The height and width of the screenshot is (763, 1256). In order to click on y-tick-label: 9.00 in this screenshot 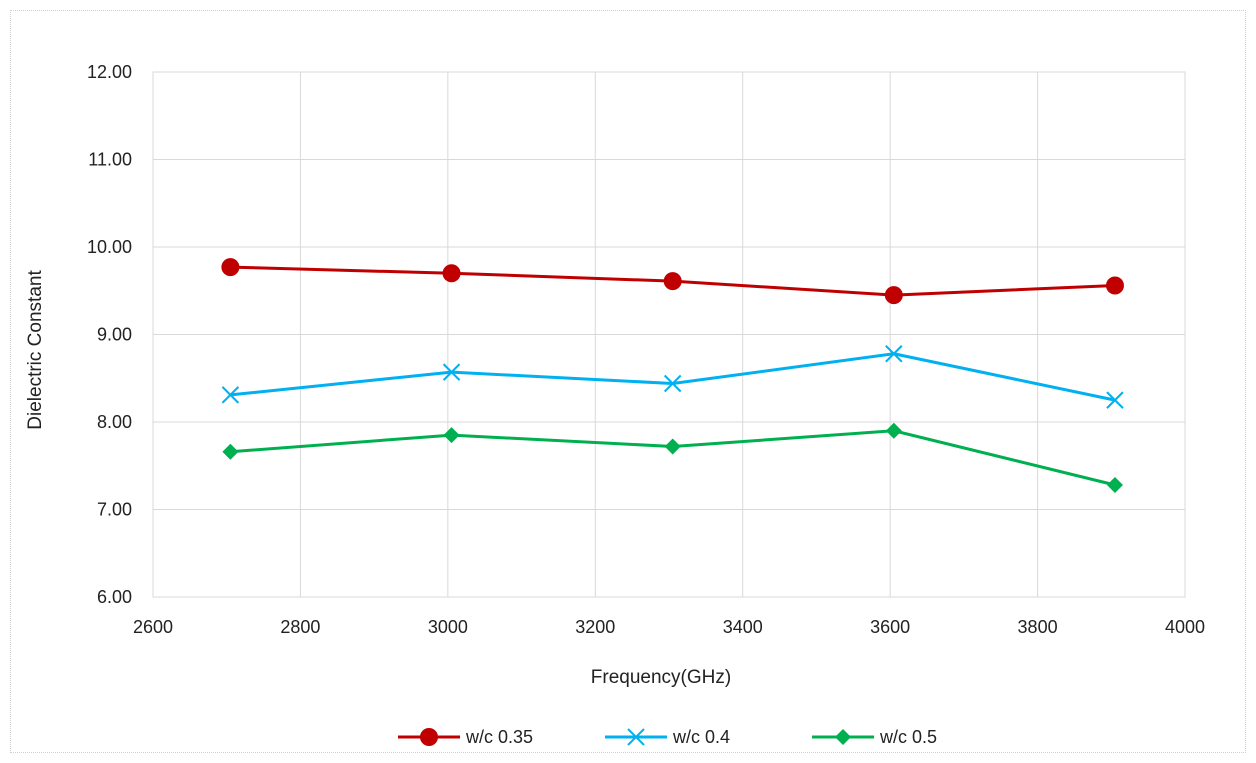, I will do `click(114, 335)`.